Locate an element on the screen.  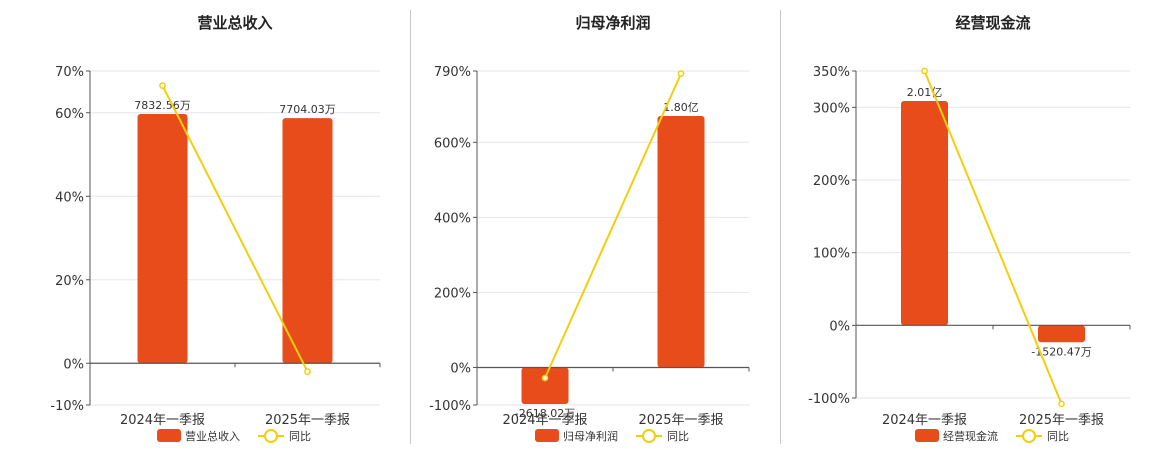
chart-title: 经营现金流 is located at coordinates (992, 23).